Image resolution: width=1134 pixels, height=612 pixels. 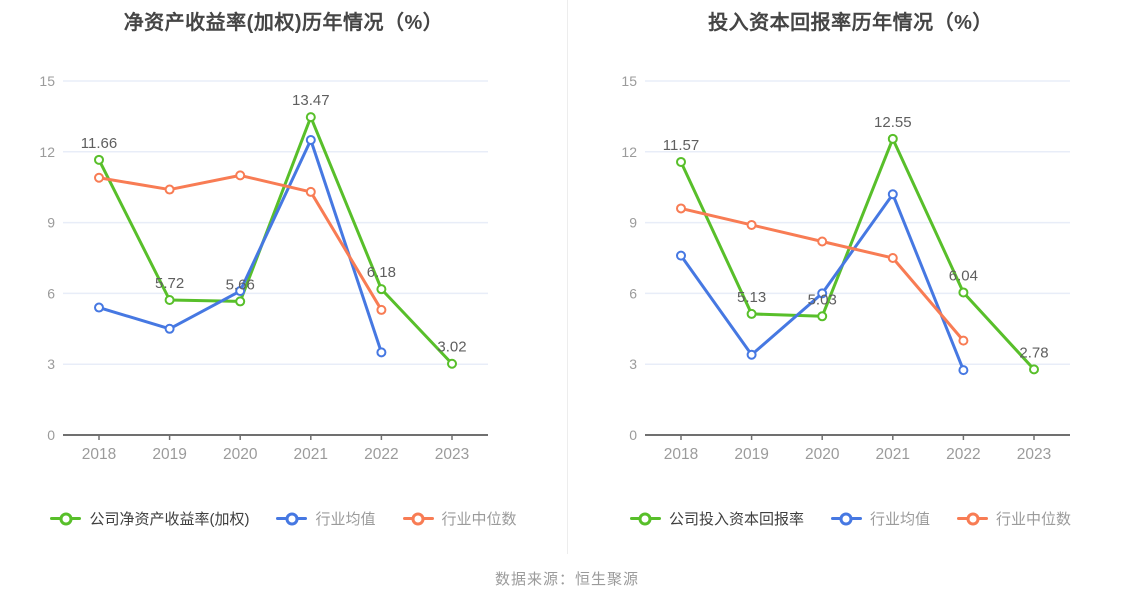 I want to click on data-point-label: 3.02, so click(x=451, y=347).